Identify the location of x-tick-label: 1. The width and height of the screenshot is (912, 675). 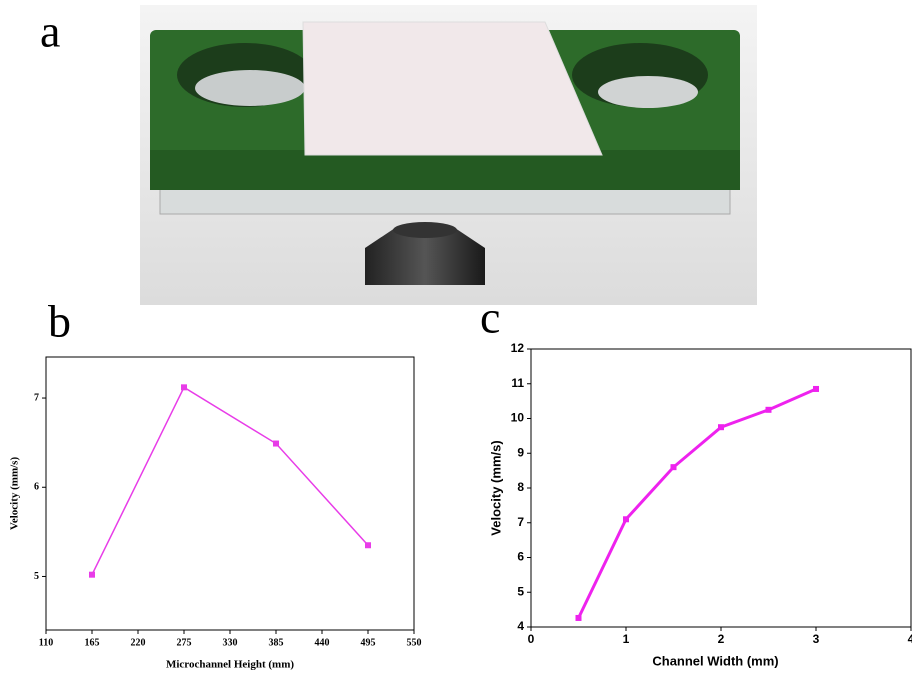
(626, 639).